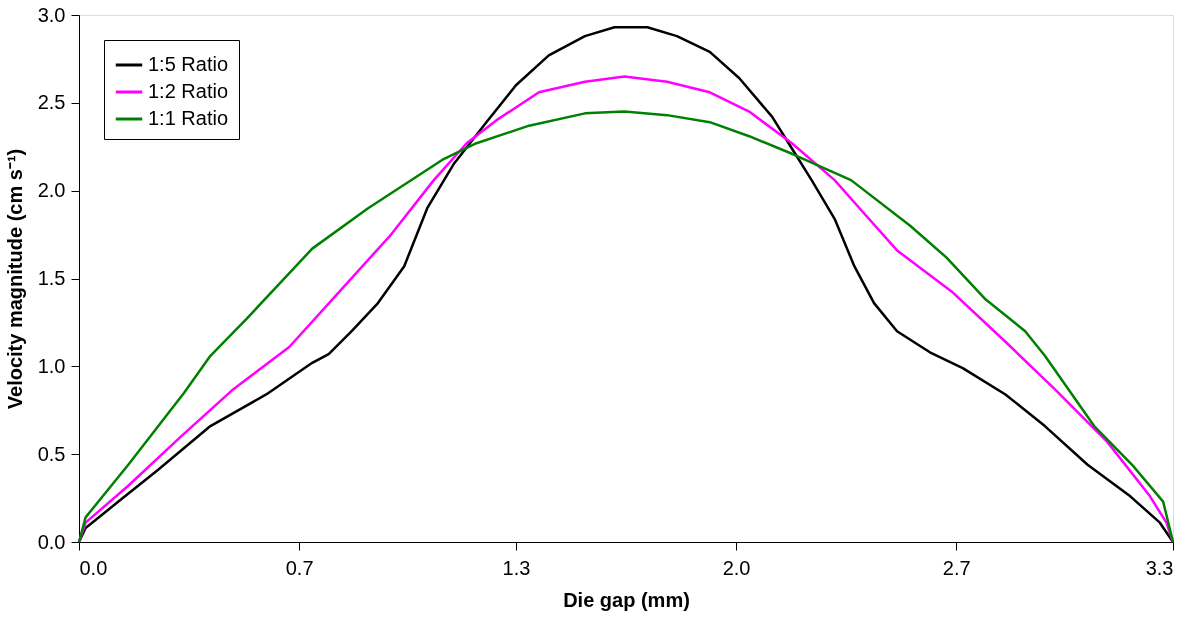  What do you see at coordinates (516, 567) in the screenshot?
I see `x-tick-label: 1.3` at bounding box center [516, 567].